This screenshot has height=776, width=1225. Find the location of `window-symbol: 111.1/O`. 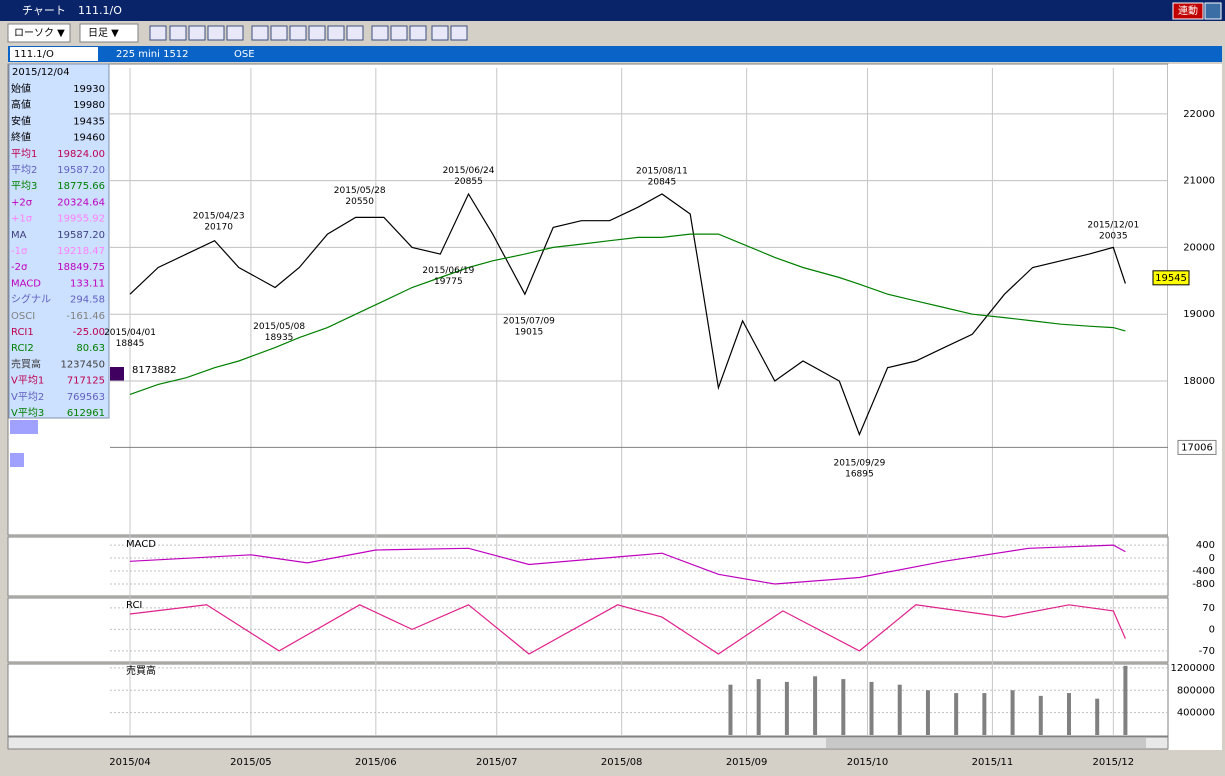

window-symbol: 111.1/O is located at coordinates (100, 10).